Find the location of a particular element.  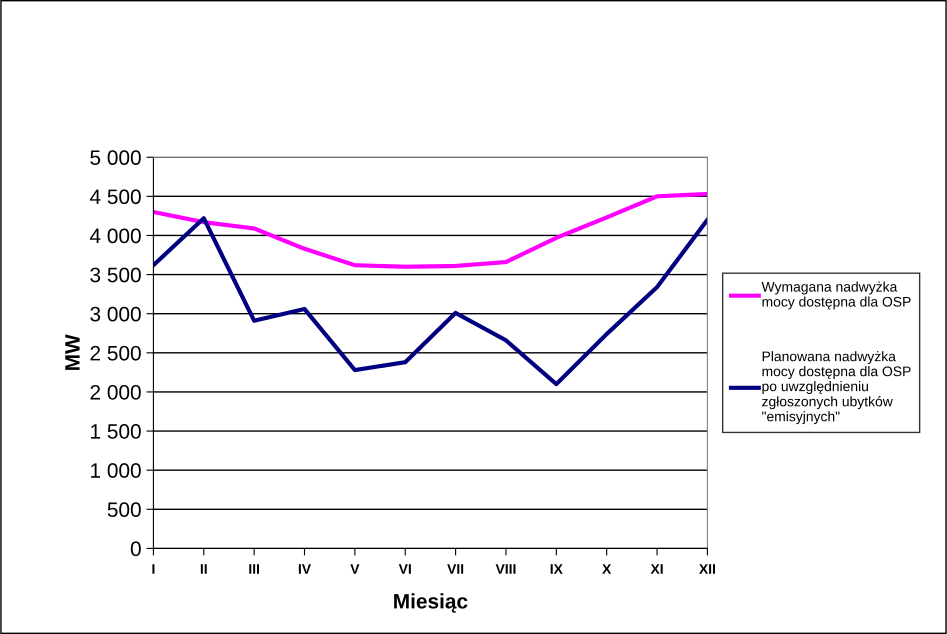

y-tick-label: 3 000 is located at coordinates (115, 314).